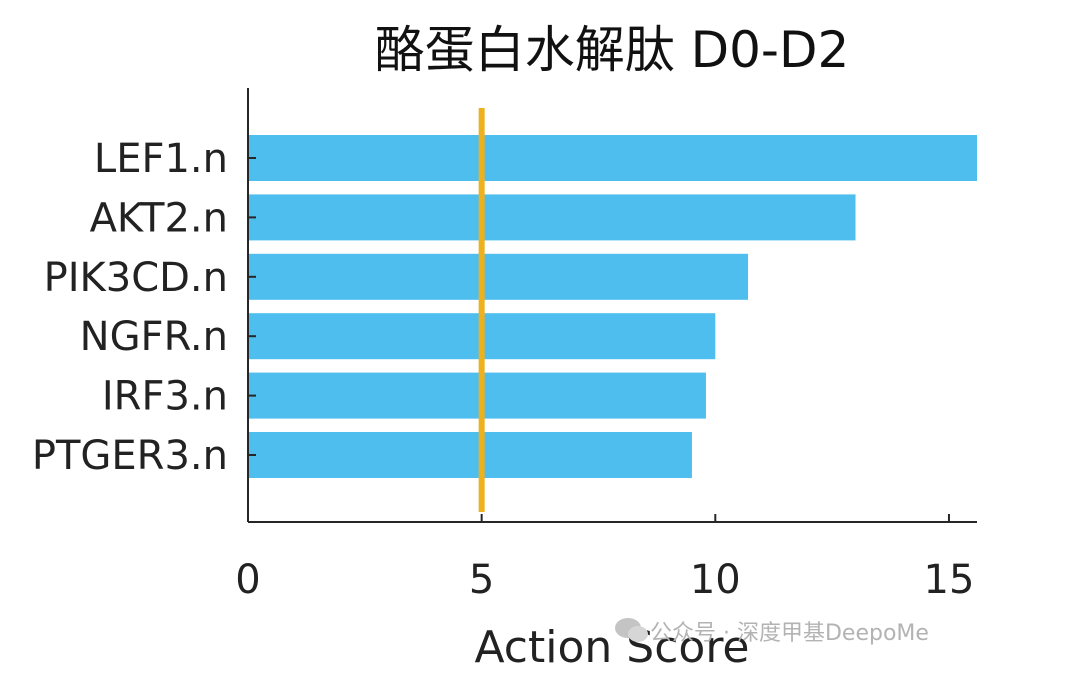 This screenshot has height=675, width=1080. Describe the element at coordinates (612, 158) in the screenshot. I see `bar-lef1-n` at that location.